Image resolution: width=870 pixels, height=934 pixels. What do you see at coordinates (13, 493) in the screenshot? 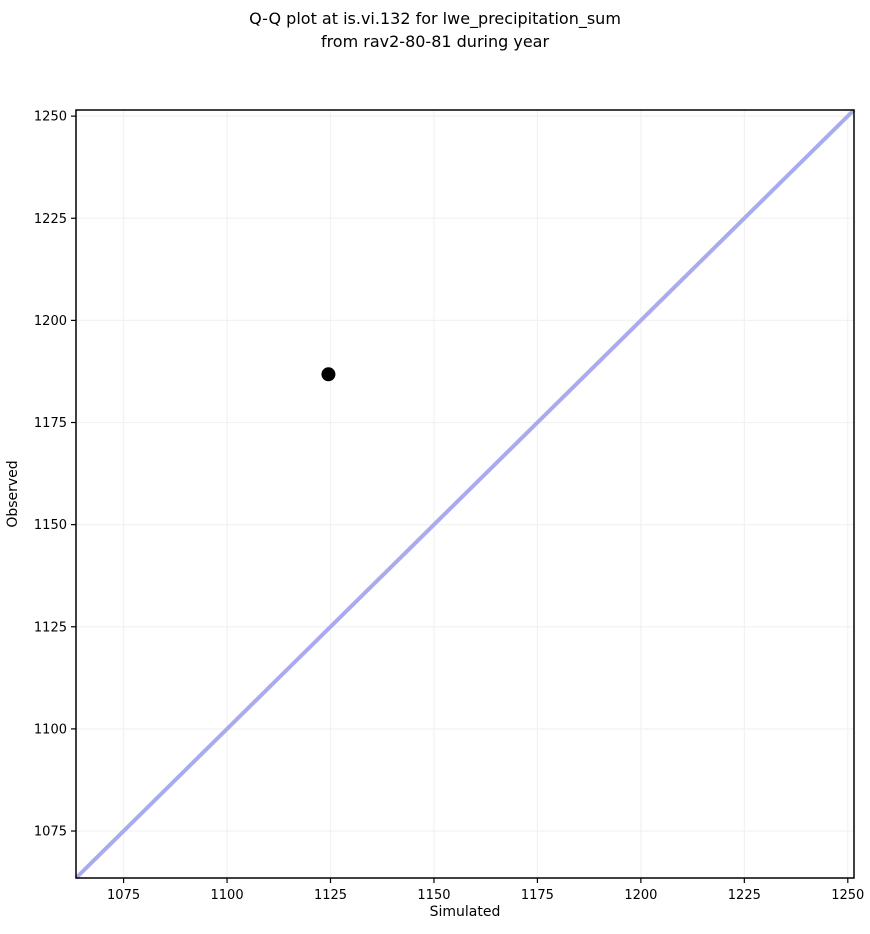
I see `y-axis-label: Observed` at bounding box center [13, 493].